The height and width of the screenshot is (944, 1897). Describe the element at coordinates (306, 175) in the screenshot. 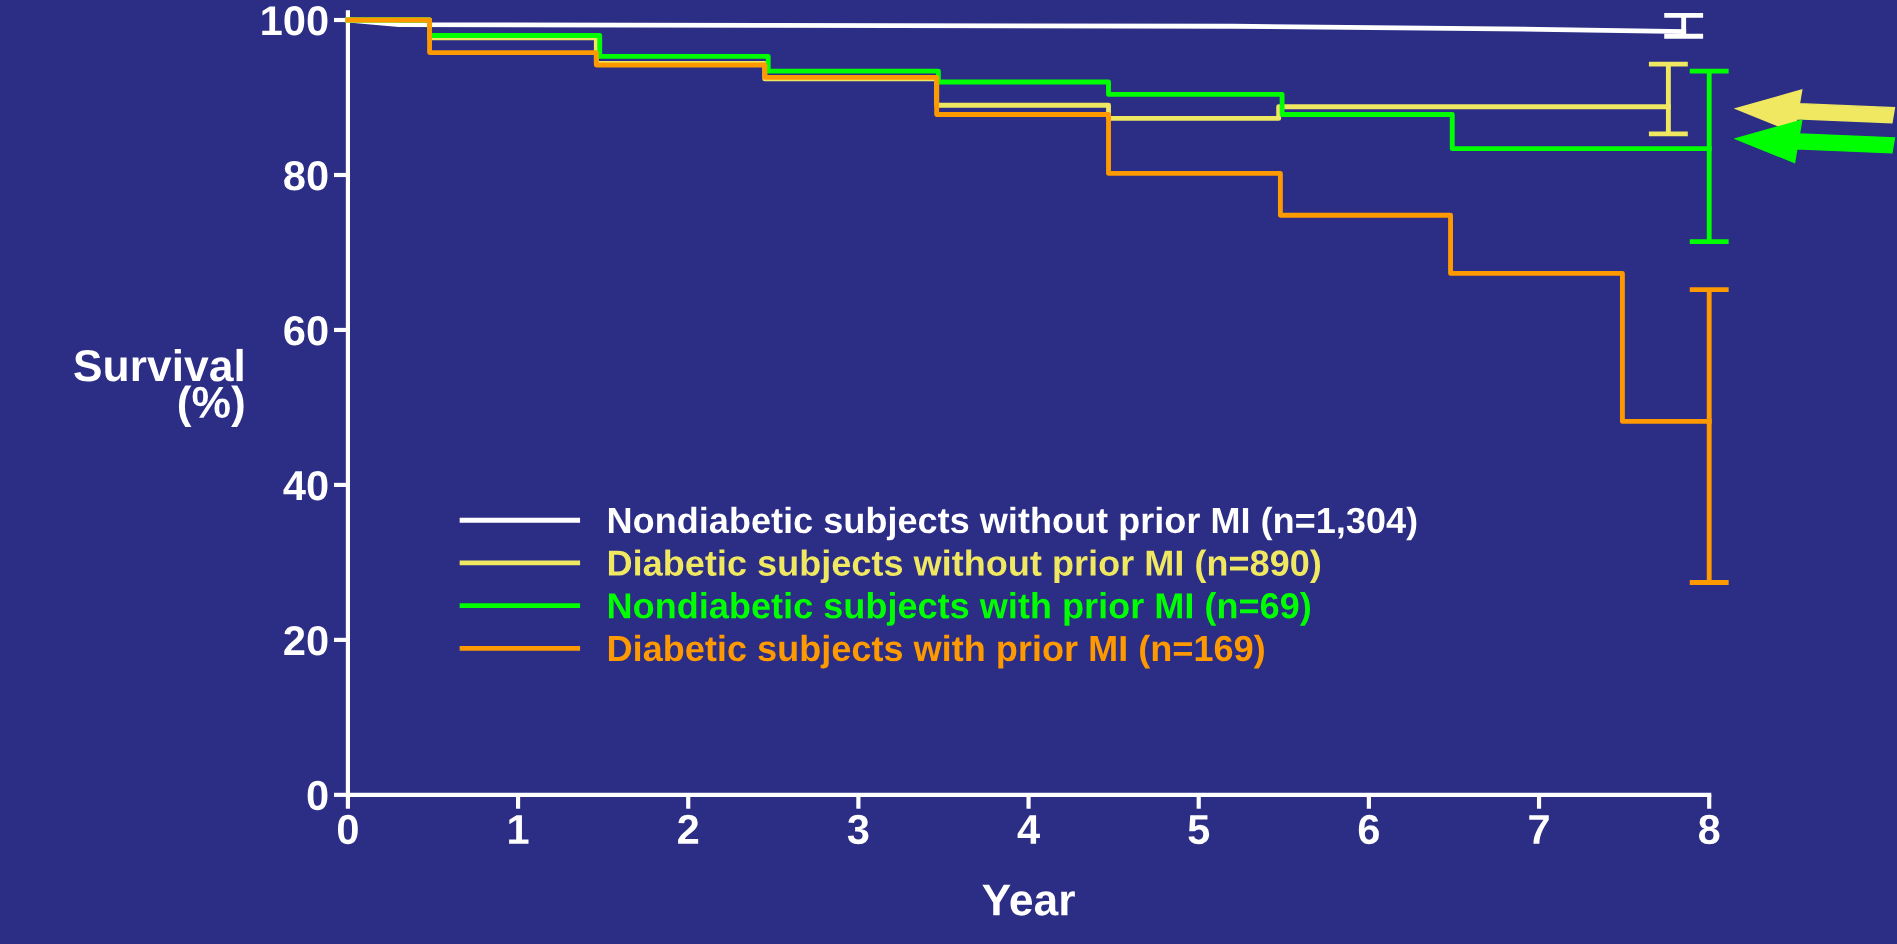

I see `y-tick-label: 80` at that location.